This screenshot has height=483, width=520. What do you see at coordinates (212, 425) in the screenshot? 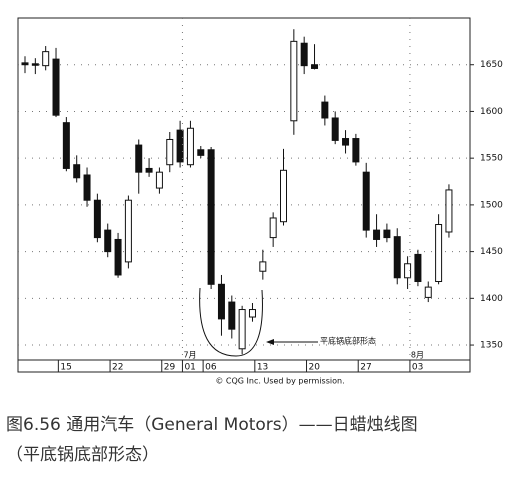
I see `caption: 图6.56 通用汽车（General Motors）——日蜡烛线图` at bounding box center [212, 425].